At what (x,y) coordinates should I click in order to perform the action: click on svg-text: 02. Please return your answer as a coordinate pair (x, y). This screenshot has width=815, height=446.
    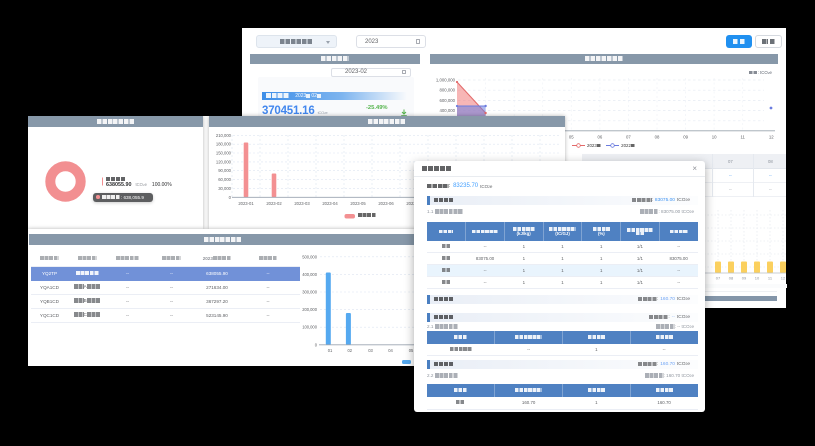
    Looking at the image, I should click on (350, 350).